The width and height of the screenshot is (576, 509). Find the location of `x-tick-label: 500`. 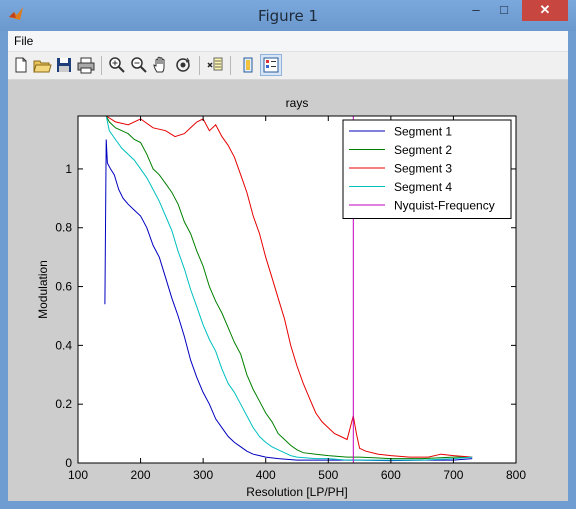

x-tick-label: 500 is located at coordinates (328, 475).